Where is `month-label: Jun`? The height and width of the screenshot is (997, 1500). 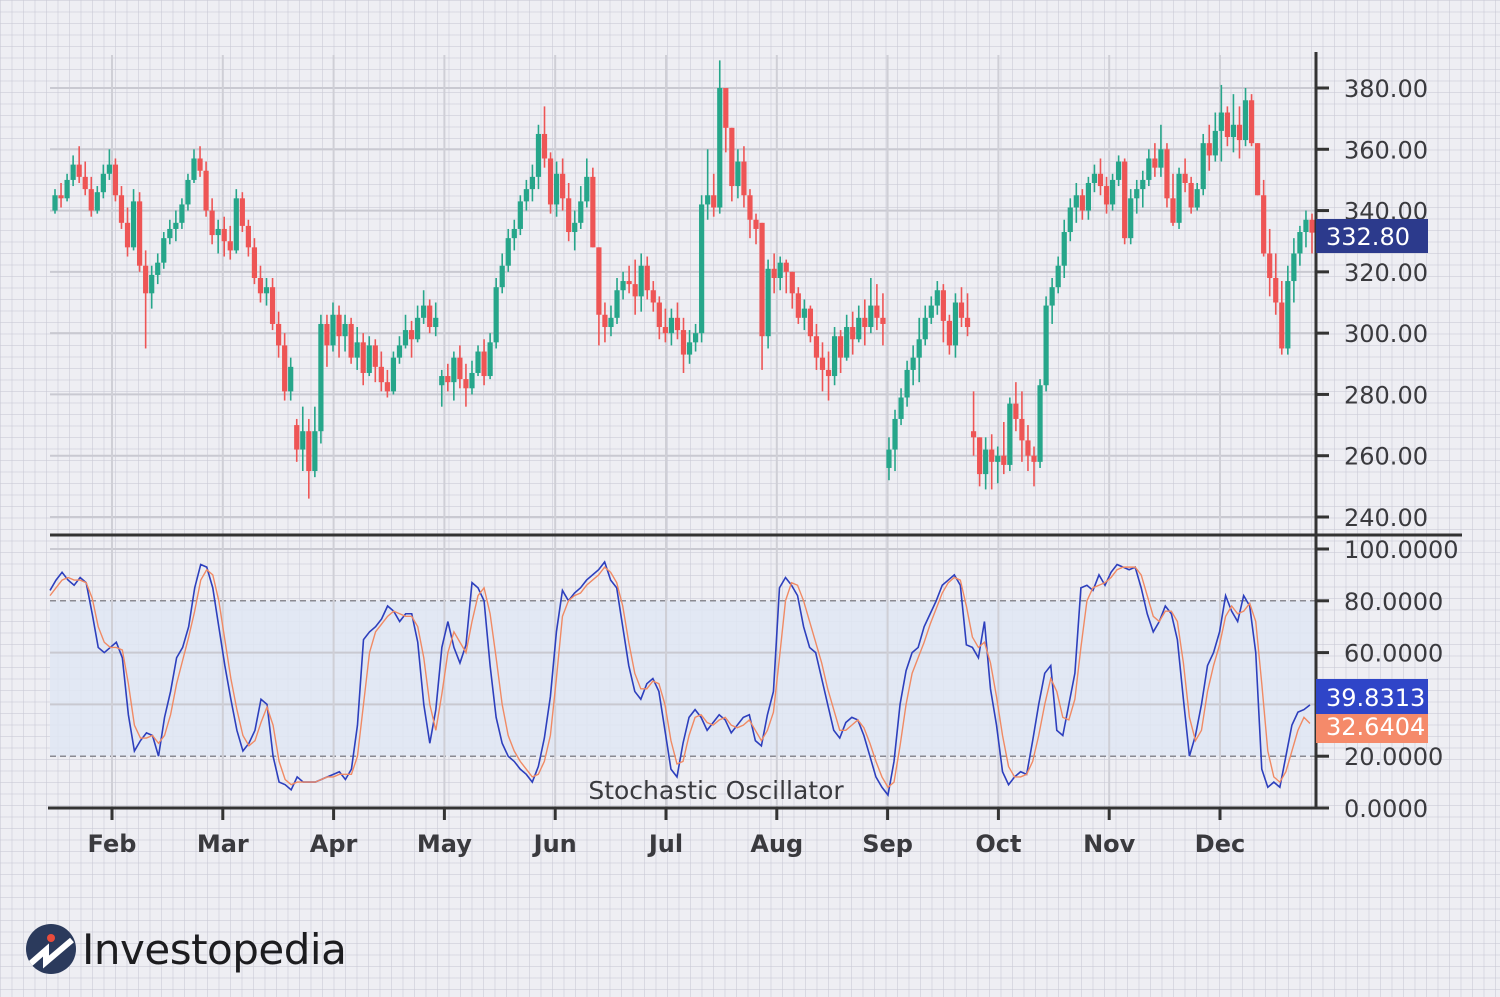 month-label: Jun is located at coordinates (554, 844).